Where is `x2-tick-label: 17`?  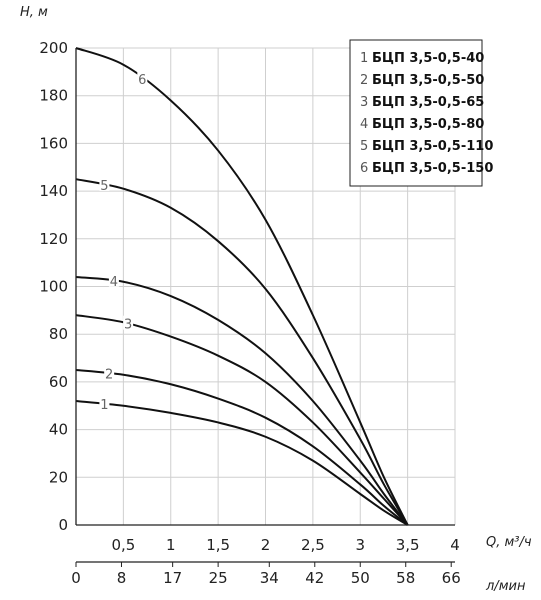
x2-tick-label: 17 is located at coordinates (172, 578).